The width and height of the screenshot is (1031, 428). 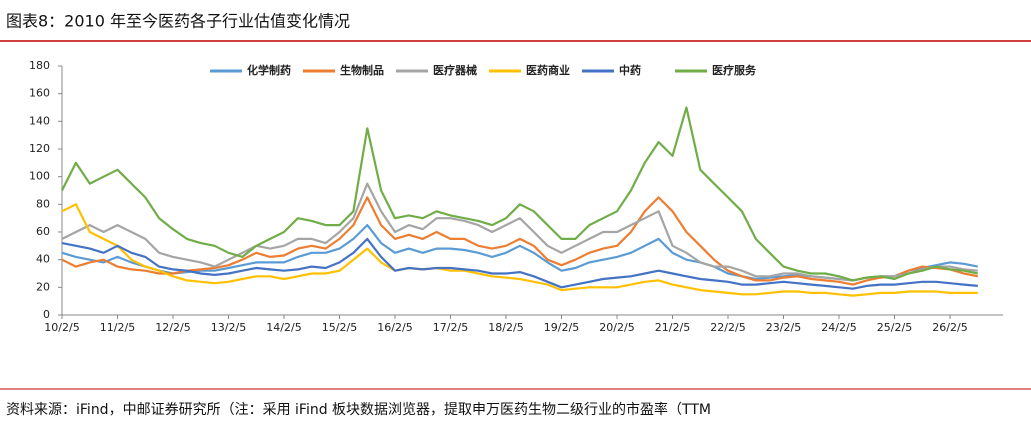 I want to click on x-tick-label: 22/2/5, so click(x=727, y=327).